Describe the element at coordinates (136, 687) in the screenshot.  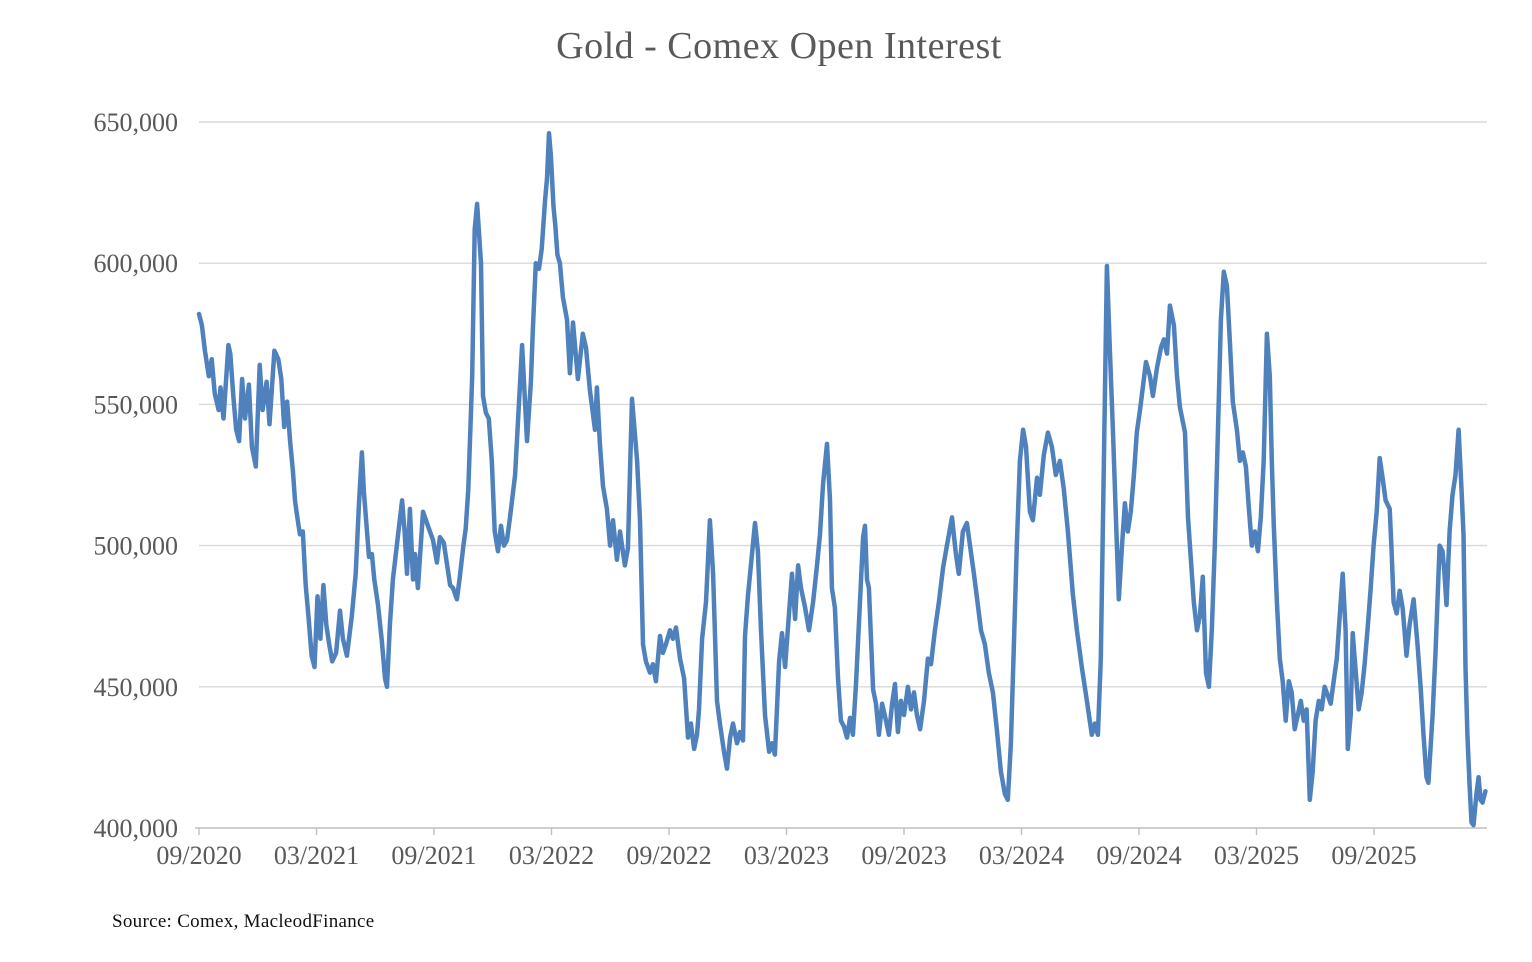
I see `y-axis-tick-label: 450,000` at that location.